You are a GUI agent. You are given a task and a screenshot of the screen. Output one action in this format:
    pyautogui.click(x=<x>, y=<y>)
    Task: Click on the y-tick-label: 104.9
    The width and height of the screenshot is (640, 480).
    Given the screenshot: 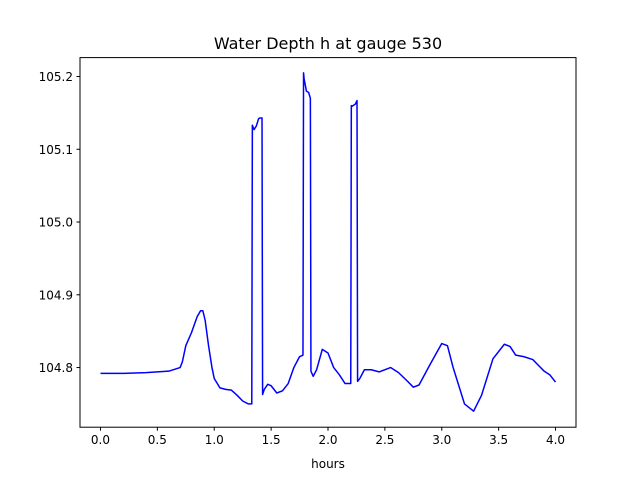 What is the action you would take?
    pyautogui.click(x=56, y=295)
    